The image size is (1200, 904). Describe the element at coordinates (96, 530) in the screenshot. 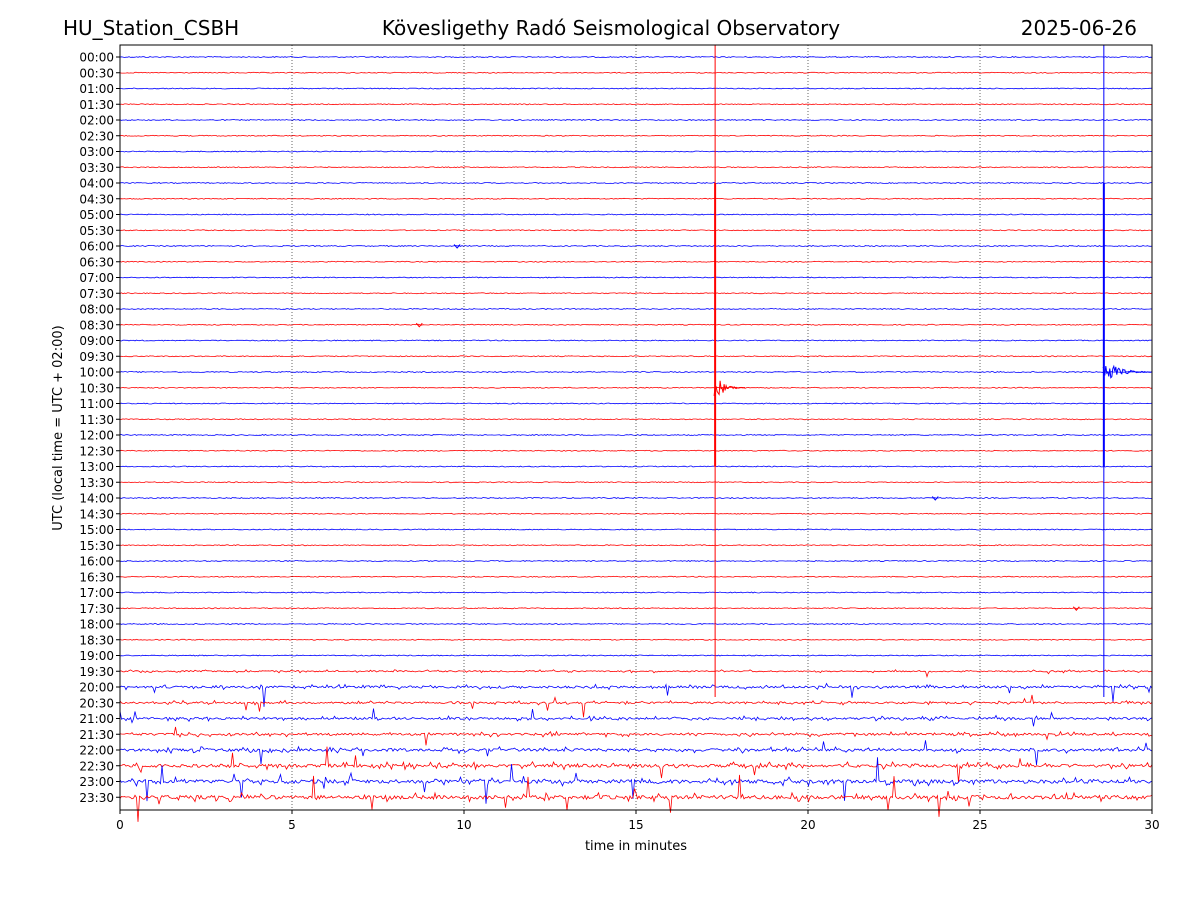

I see `y-tick-label: 15:00` at that location.